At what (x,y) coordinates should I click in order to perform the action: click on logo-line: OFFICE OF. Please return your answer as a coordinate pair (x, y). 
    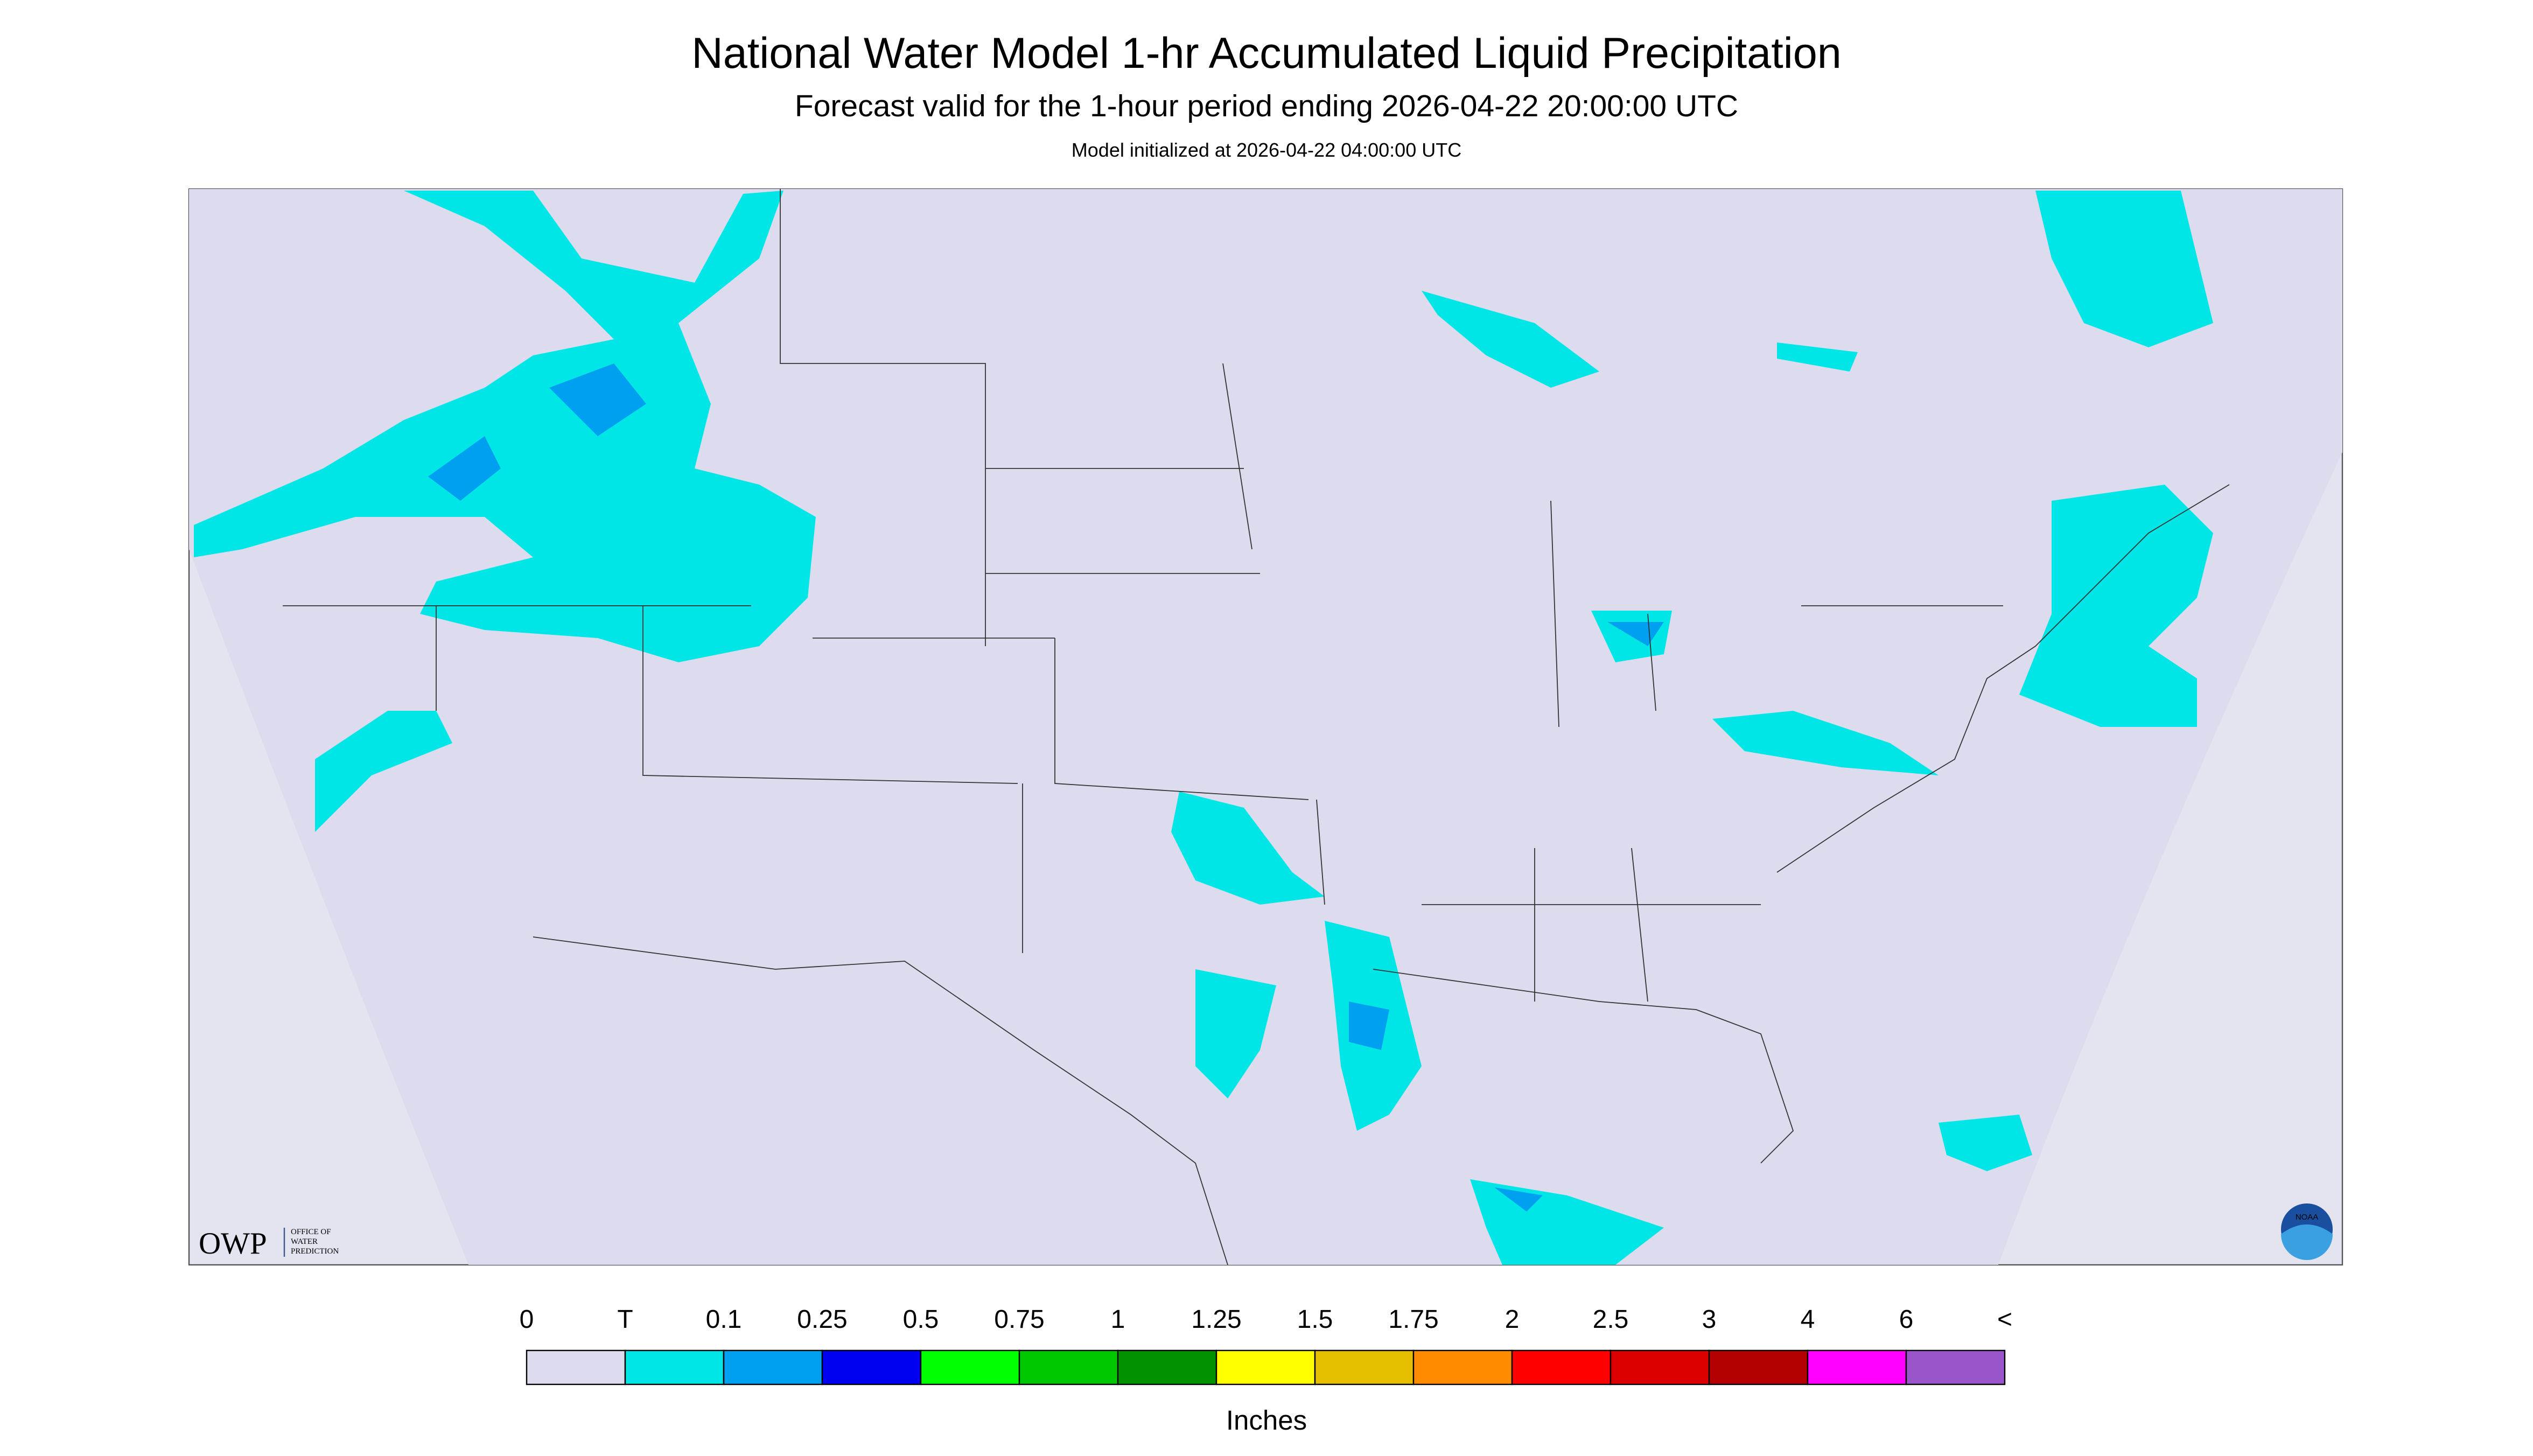
    Looking at the image, I should click on (311, 1232).